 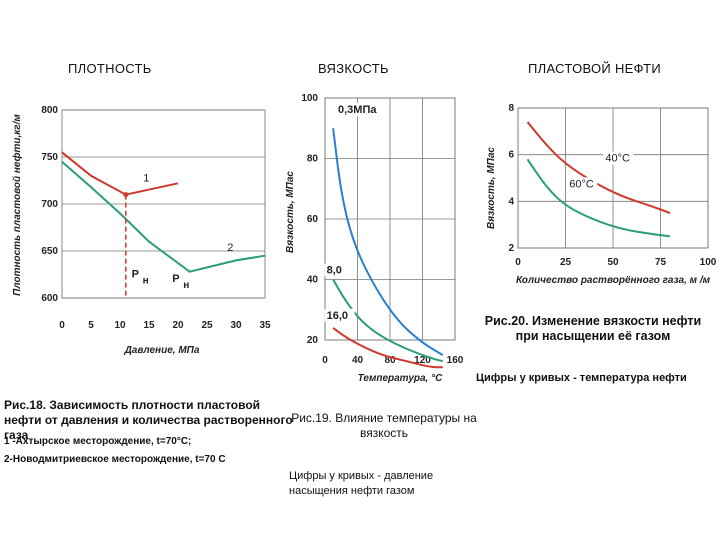 What do you see at coordinates (566, 262) in the screenshot?
I see `viscosity_gas-x-tick-label: 25` at bounding box center [566, 262].